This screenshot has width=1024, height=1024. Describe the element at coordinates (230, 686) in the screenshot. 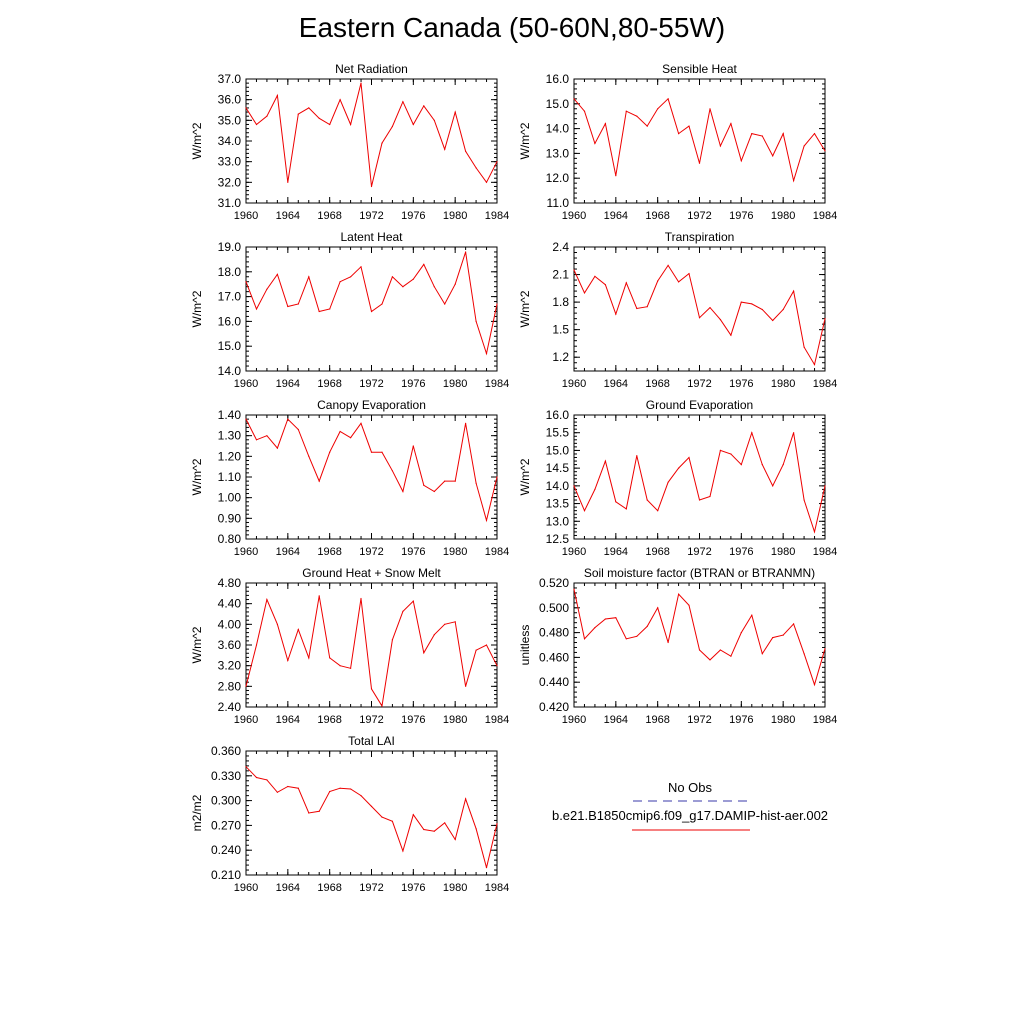

I see `y-tick-label: 2.80` at that location.